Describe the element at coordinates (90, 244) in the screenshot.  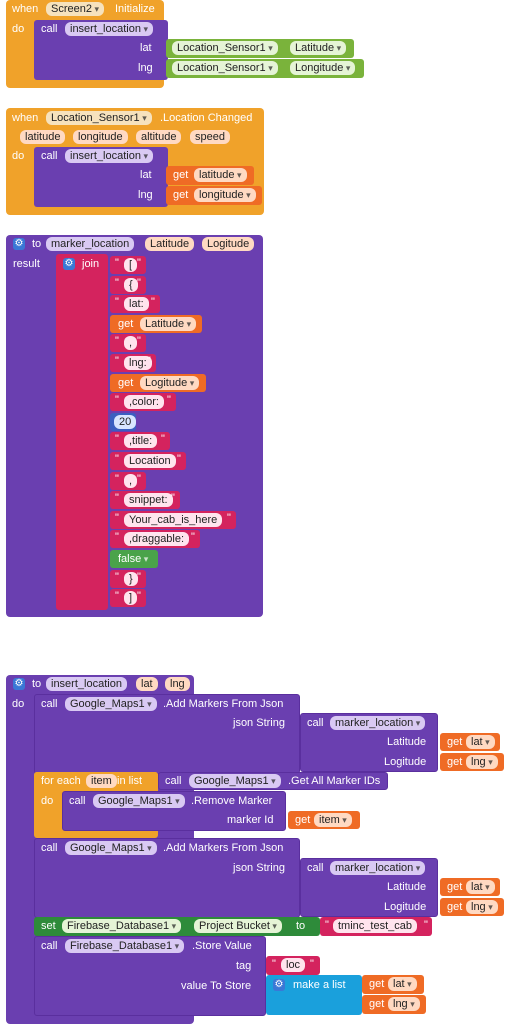
I see `procedure-name-field: marker_location` at that location.